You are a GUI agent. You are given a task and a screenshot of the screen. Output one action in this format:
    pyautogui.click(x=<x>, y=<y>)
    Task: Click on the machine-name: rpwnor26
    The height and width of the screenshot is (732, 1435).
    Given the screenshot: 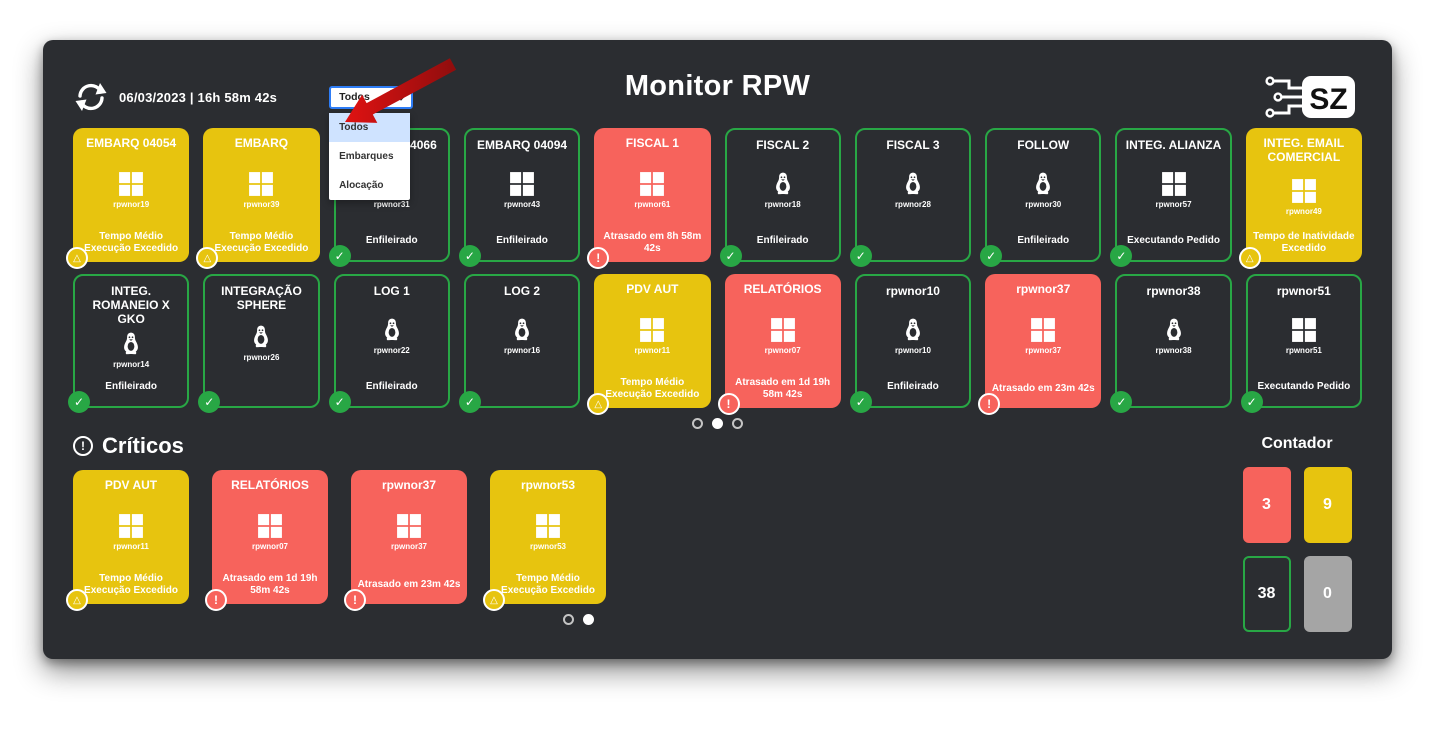 What is the action you would take?
    pyautogui.click(x=261, y=358)
    